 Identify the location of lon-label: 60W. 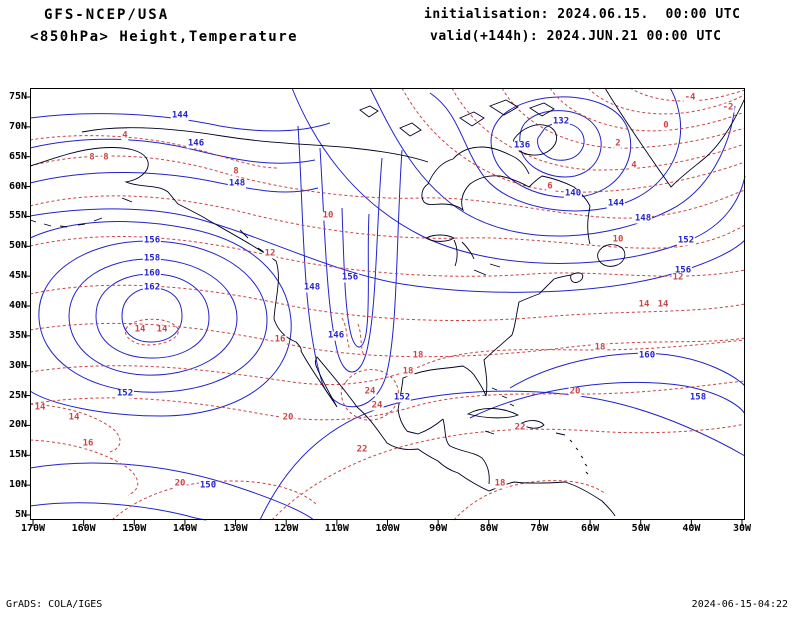
(590, 528).